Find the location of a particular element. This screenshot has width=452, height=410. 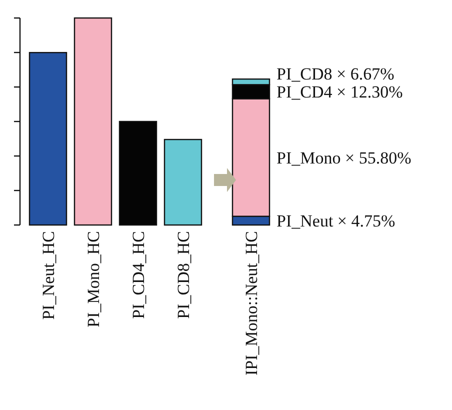

x-tick-label: PI_CD4_HC is located at coordinates (138, 275).